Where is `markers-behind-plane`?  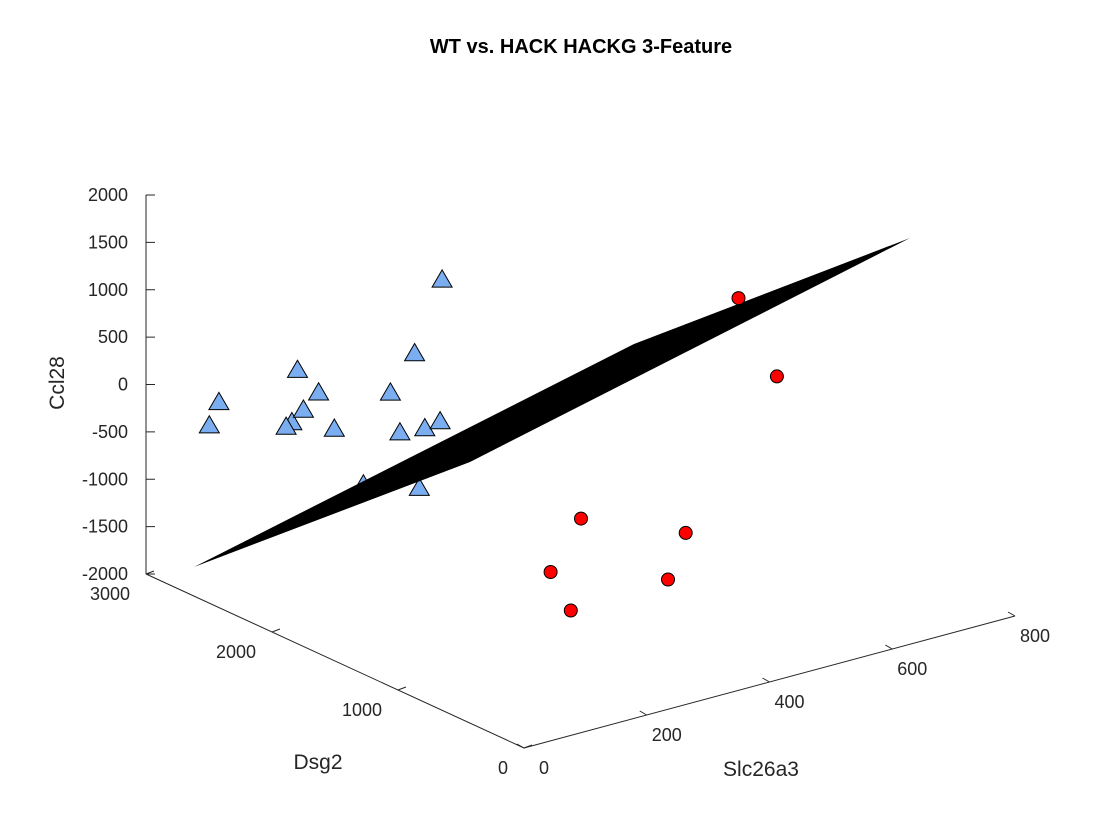 markers-behind-plane is located at coordinates (325, 382).